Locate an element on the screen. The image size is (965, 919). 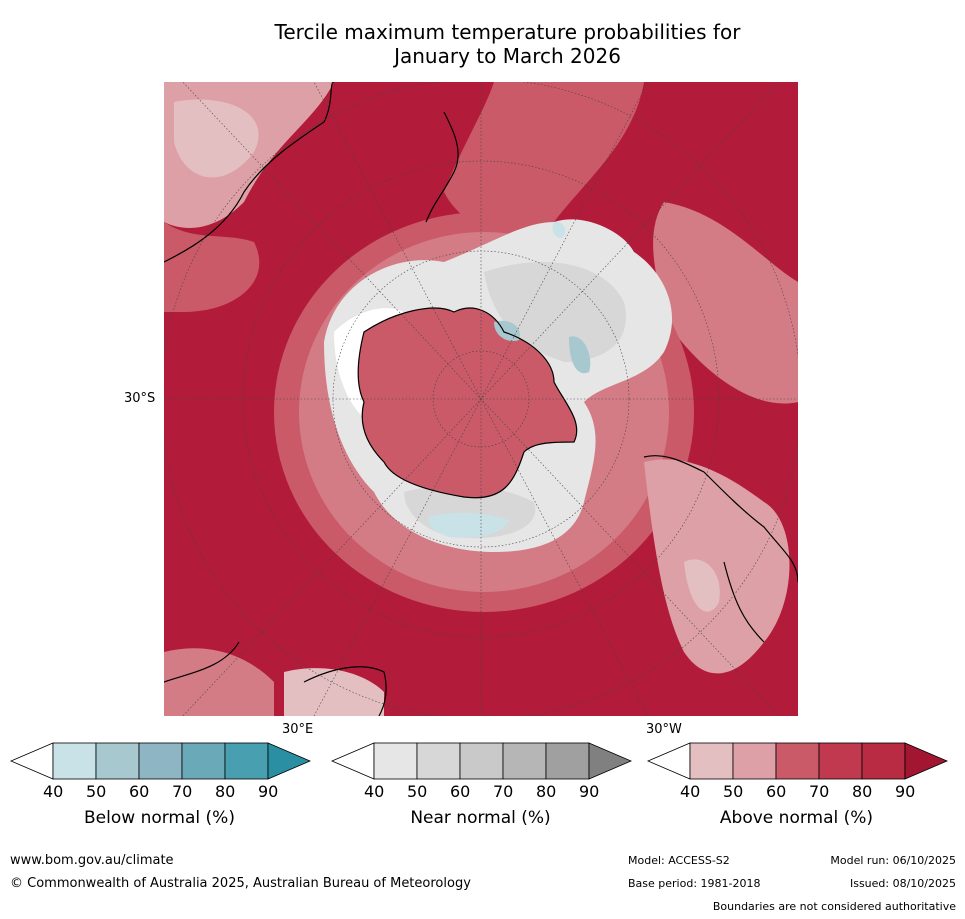
patch-africa is located at coordinates (219, 682).